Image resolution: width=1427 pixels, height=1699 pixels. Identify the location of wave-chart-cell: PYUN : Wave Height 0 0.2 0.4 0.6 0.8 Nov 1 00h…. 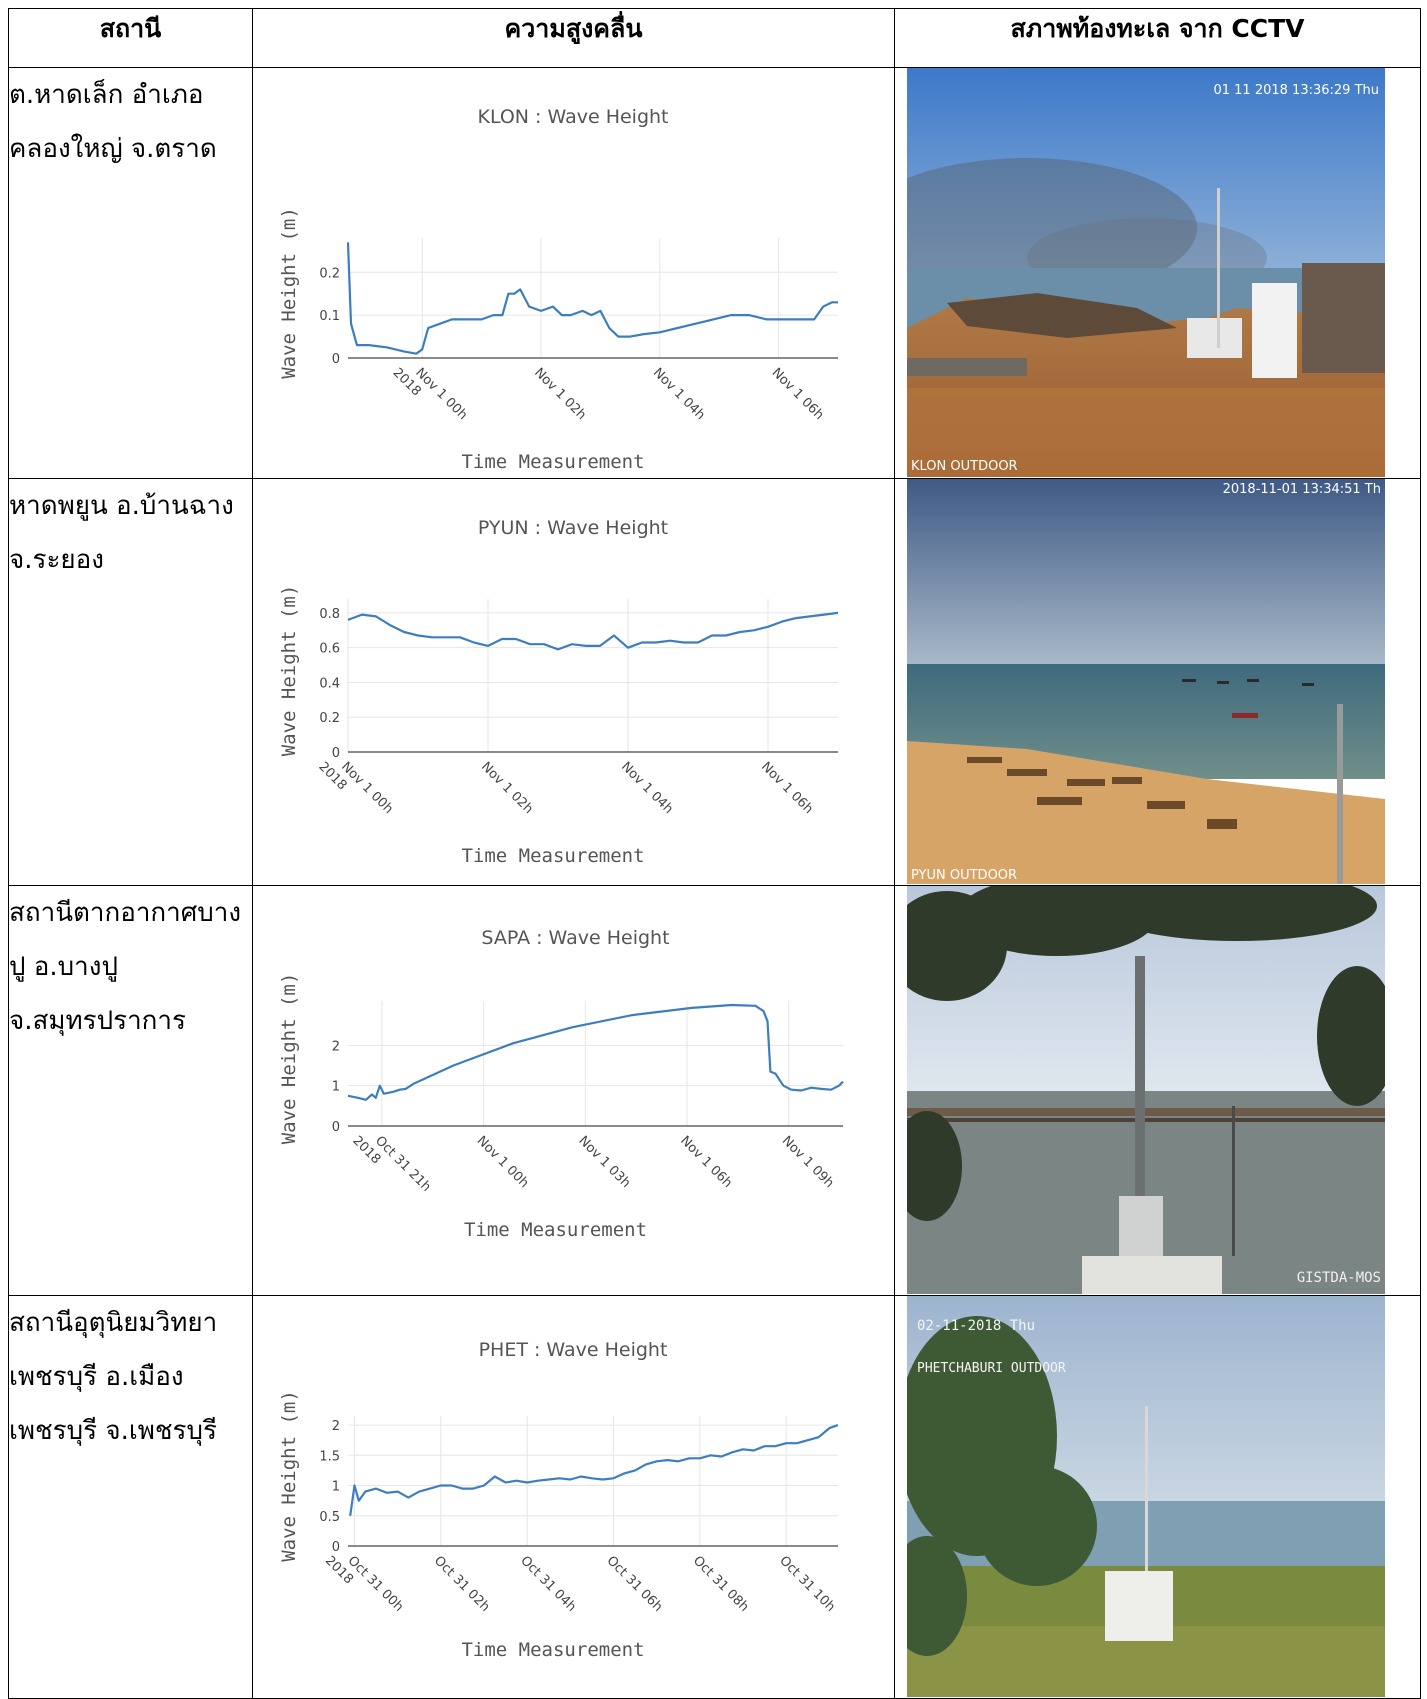
(573, 682).